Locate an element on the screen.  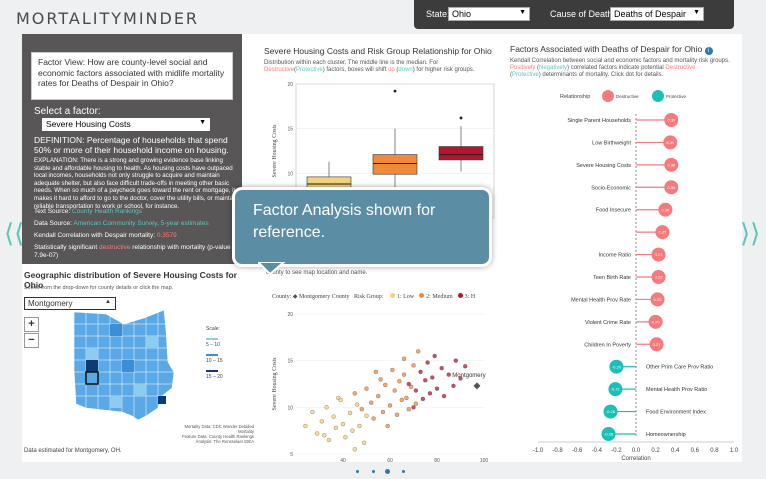
factor-select: Severe Housing Costs ▼ is located at coordinates (126, 124).